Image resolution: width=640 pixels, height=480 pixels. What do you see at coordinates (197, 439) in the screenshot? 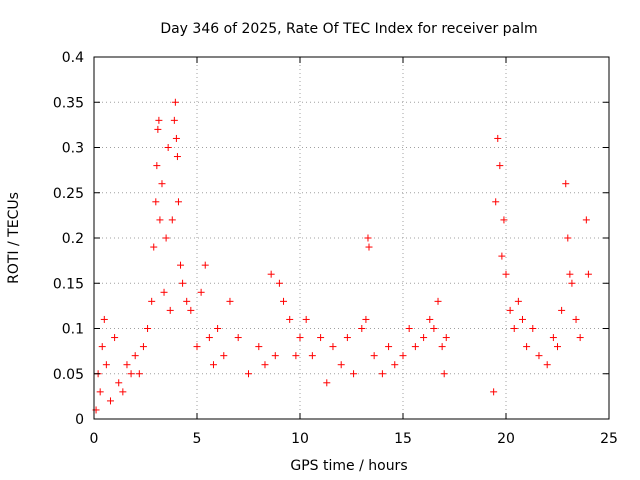
I see `x-tick-label: 5` at bounding box center [197, 439].